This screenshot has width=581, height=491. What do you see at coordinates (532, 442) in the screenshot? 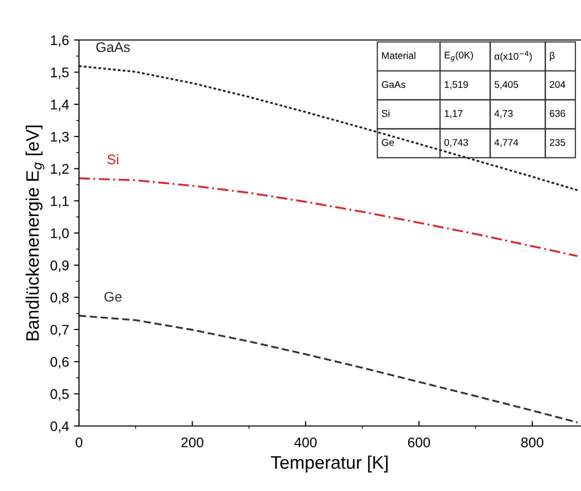
I see `x-tick-label: 800` at bounding box center [532, 442].